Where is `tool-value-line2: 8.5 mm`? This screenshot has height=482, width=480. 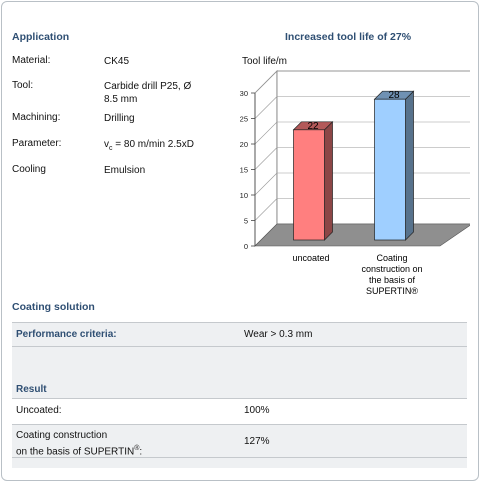 tool-value-line2: 8.5 mm is located at coordinates (121, 99).